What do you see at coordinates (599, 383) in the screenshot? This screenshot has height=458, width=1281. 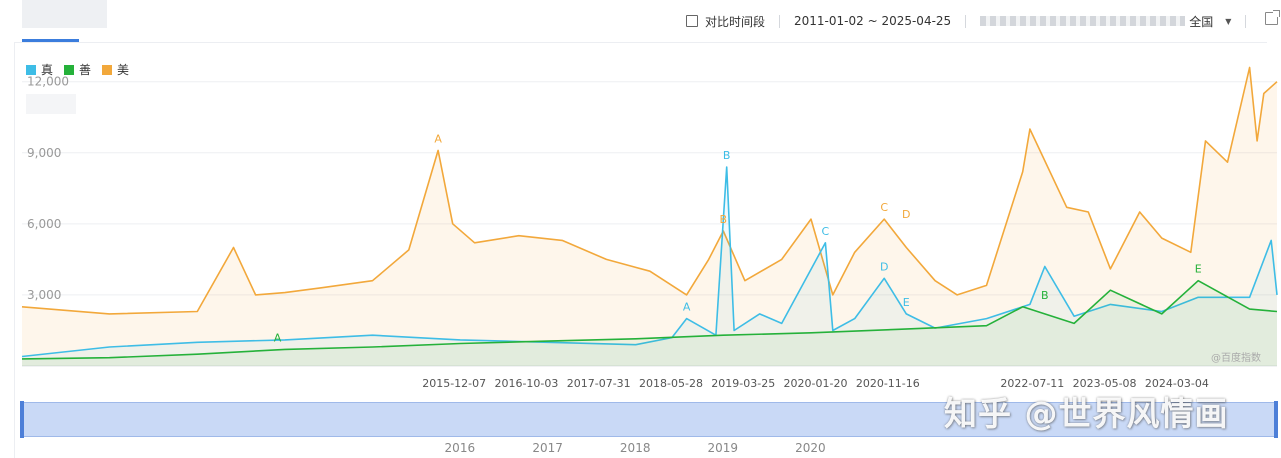 I see `x-tick-label: 2017-07-31` at bounding box center [599, 383].